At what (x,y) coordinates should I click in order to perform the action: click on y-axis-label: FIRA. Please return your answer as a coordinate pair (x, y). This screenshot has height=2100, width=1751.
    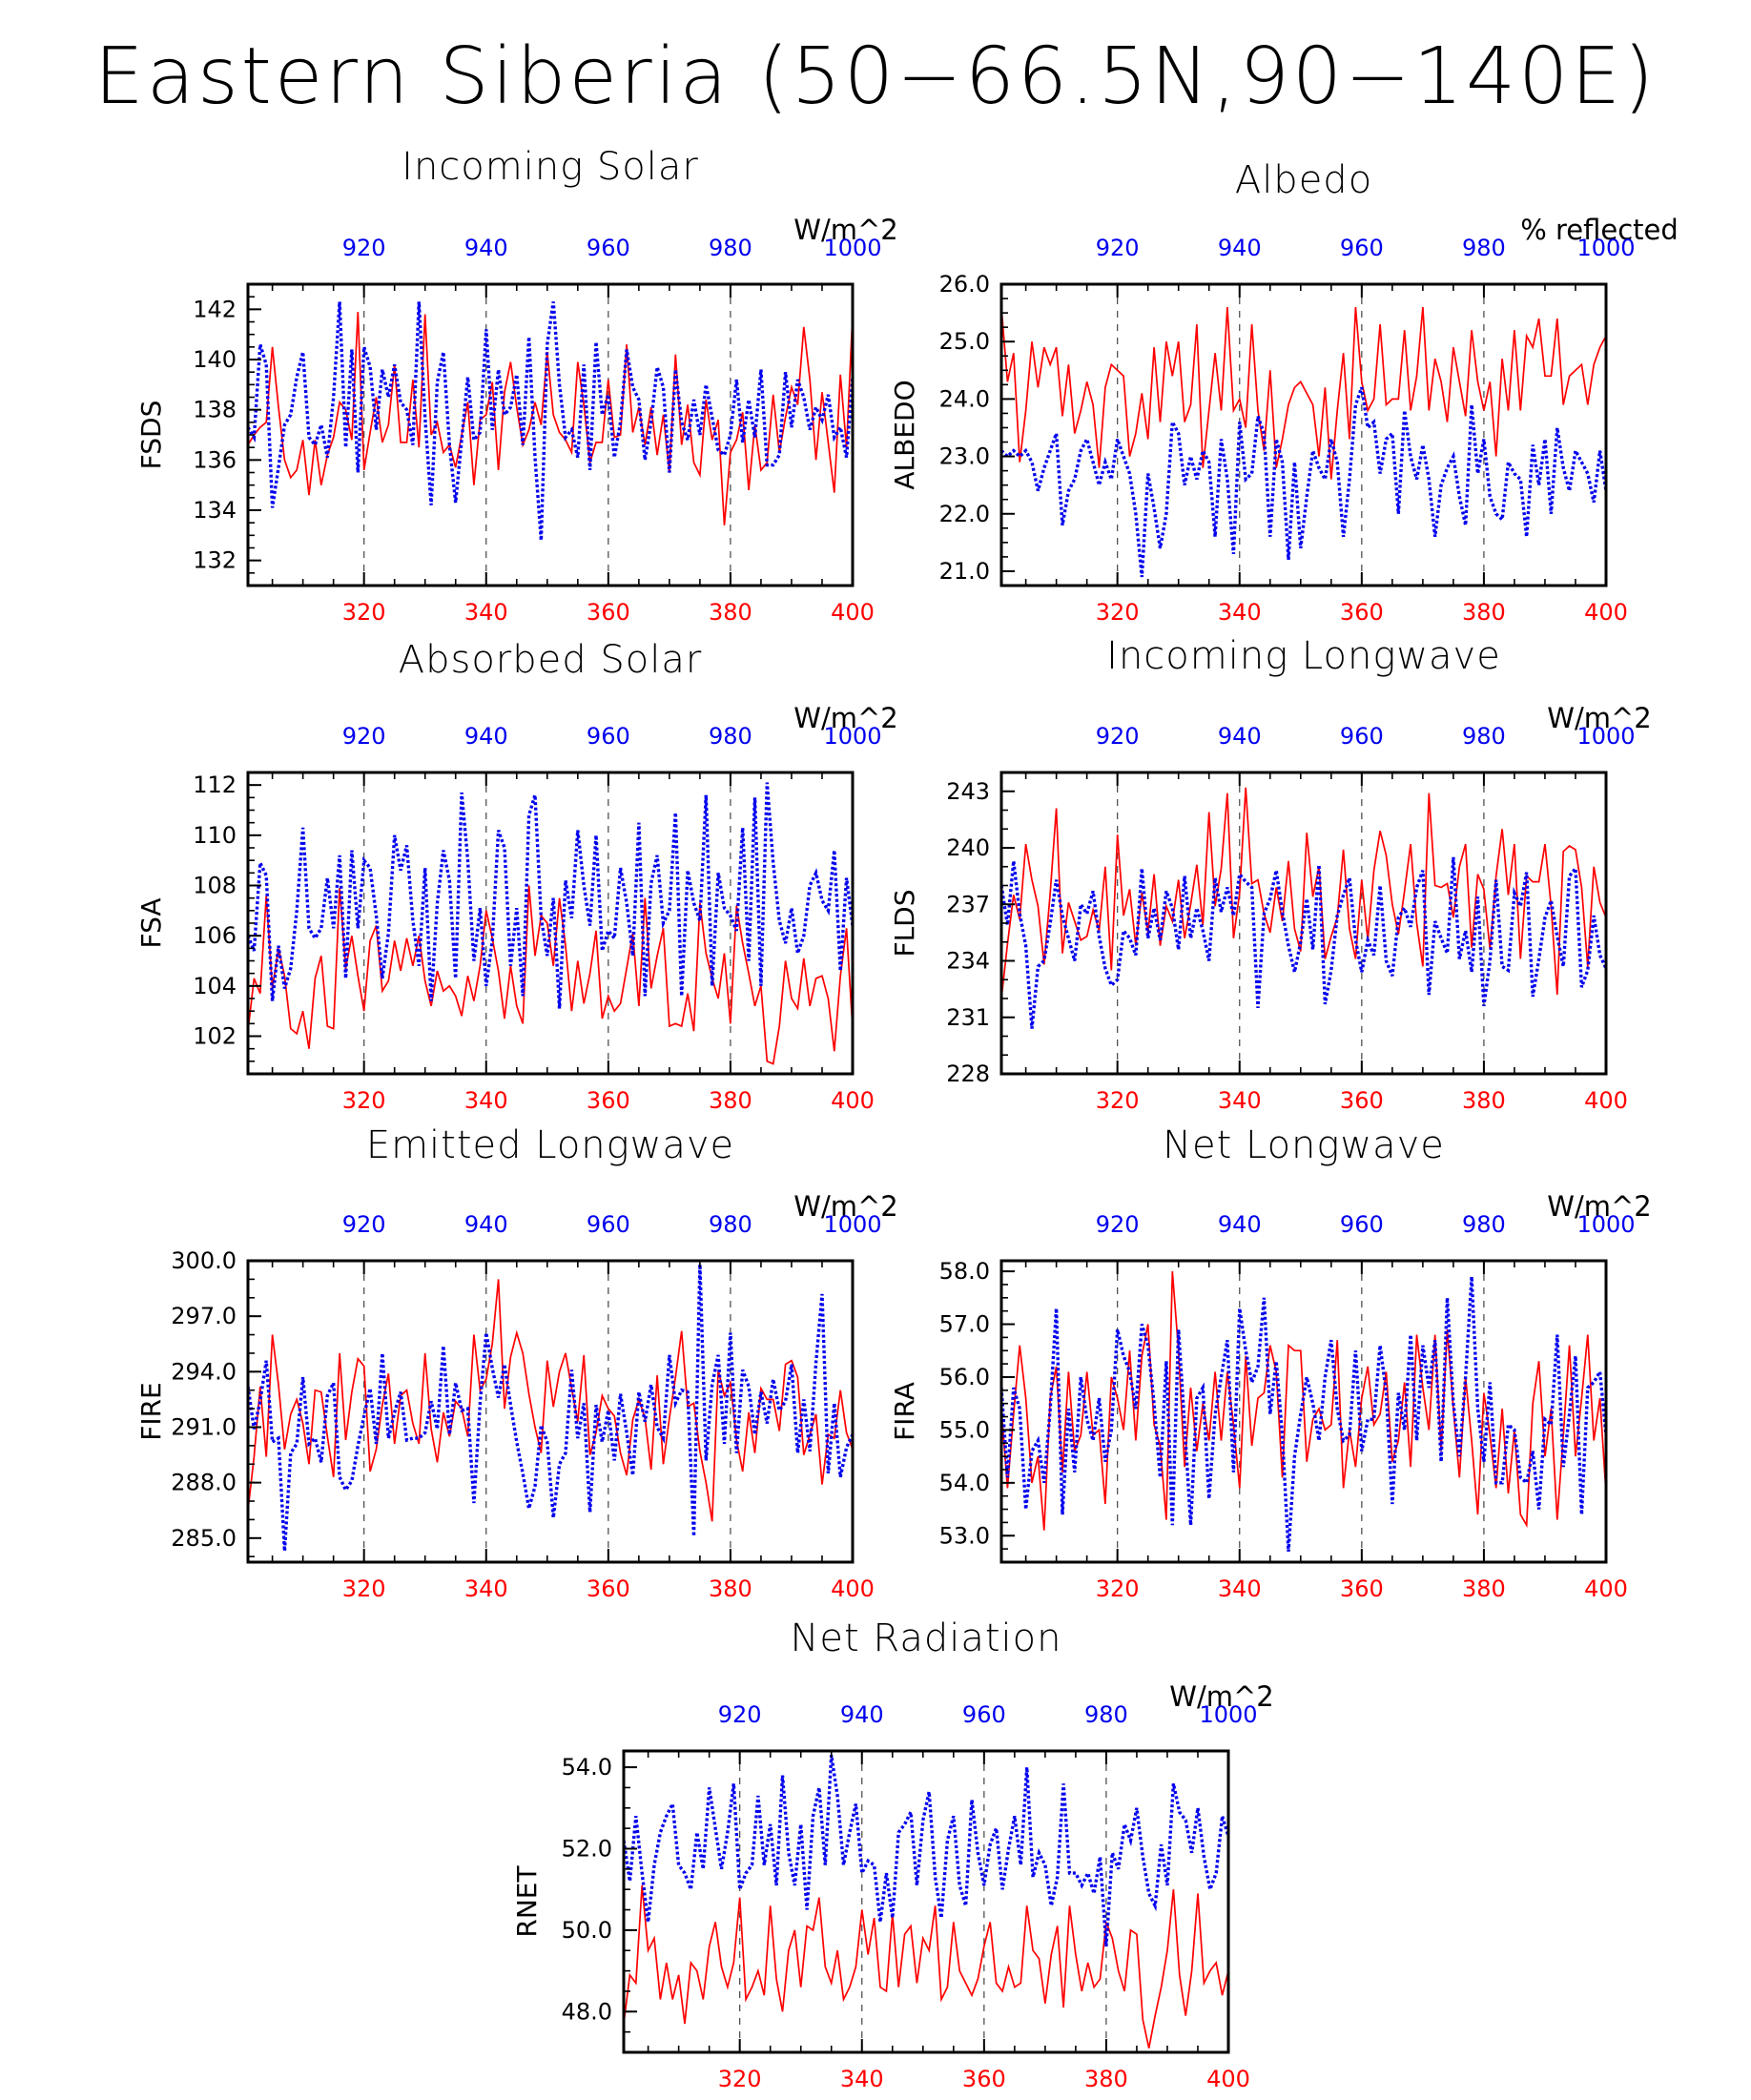
    Looking at the image, I should click on (904, 1411).